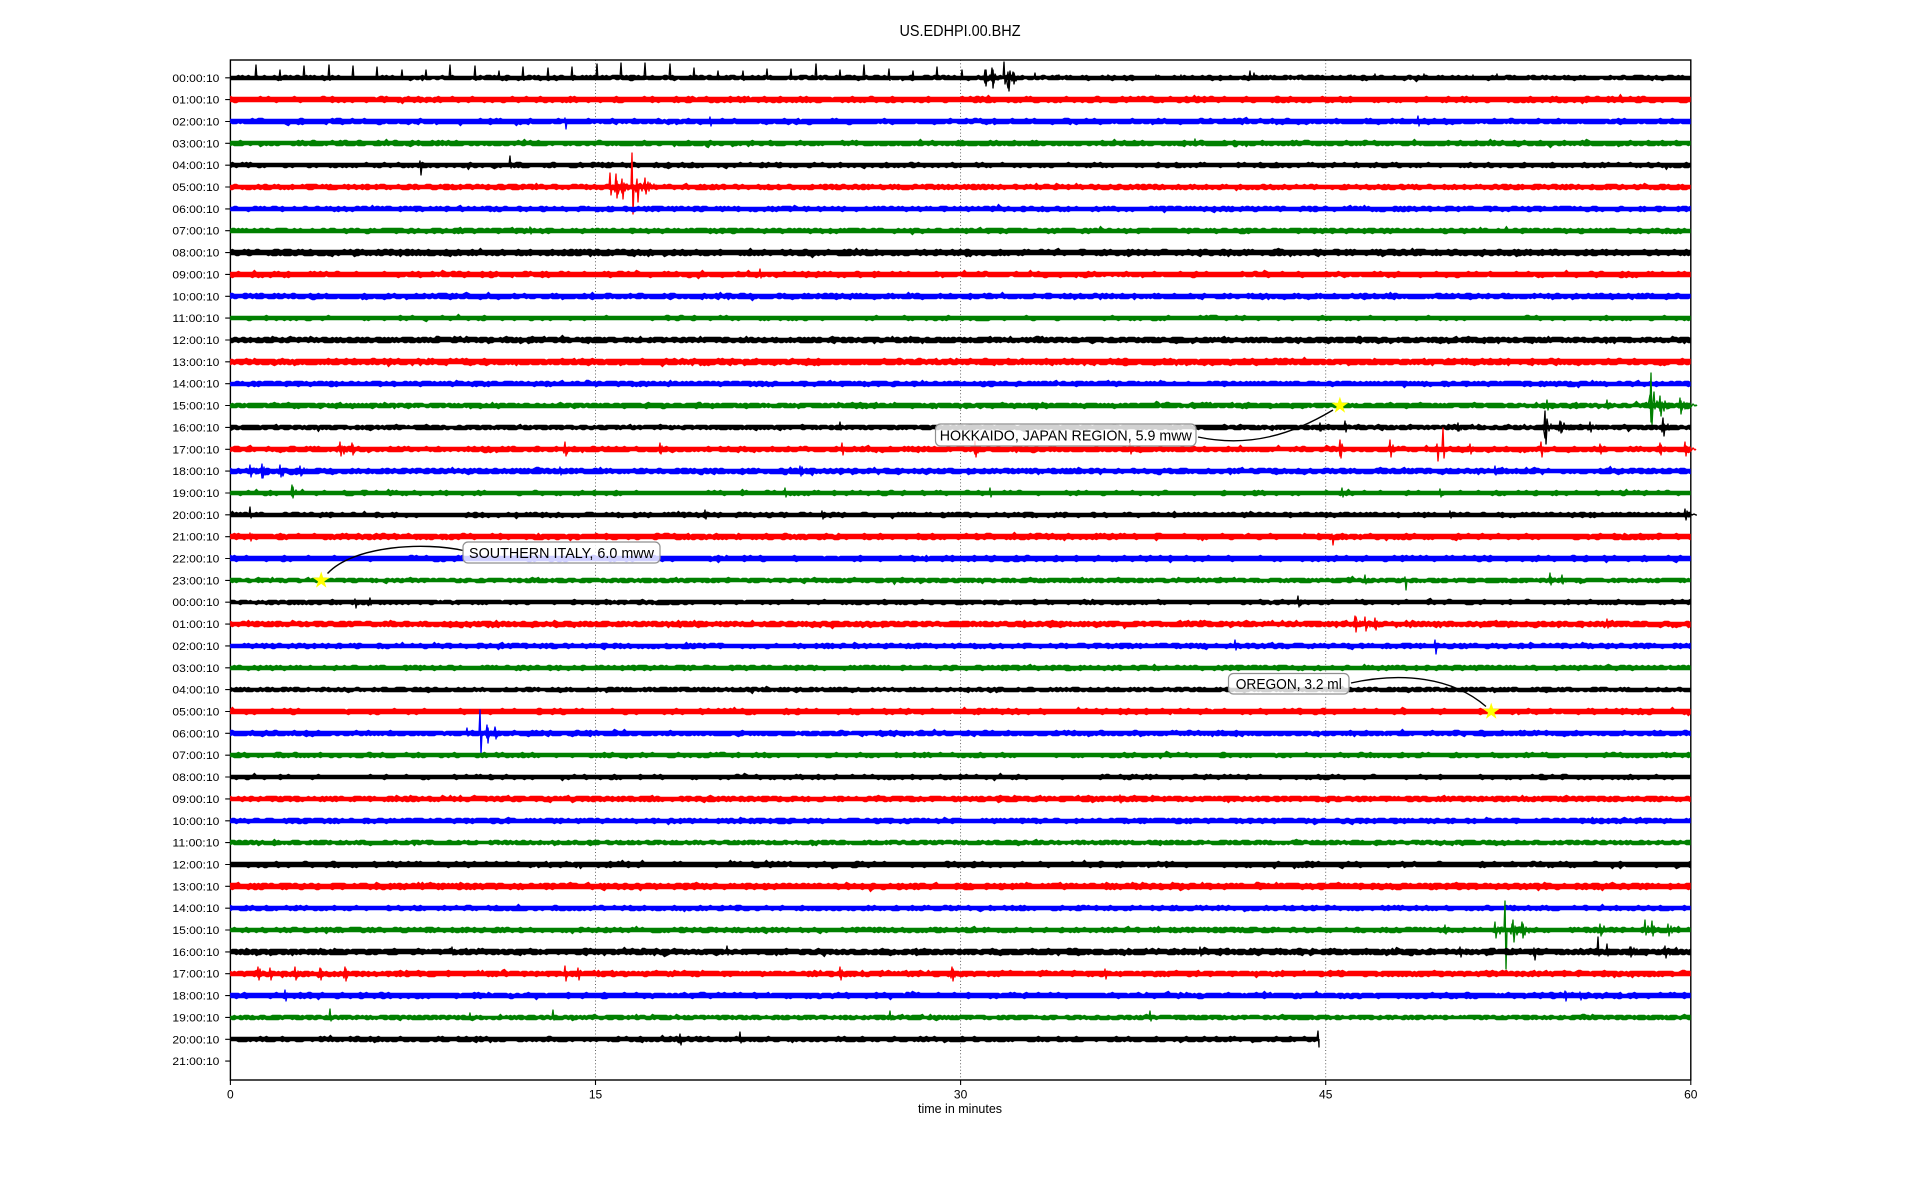  I want to click on svg-text: US.EDHPI.00.BHZ, so click(960, 31).